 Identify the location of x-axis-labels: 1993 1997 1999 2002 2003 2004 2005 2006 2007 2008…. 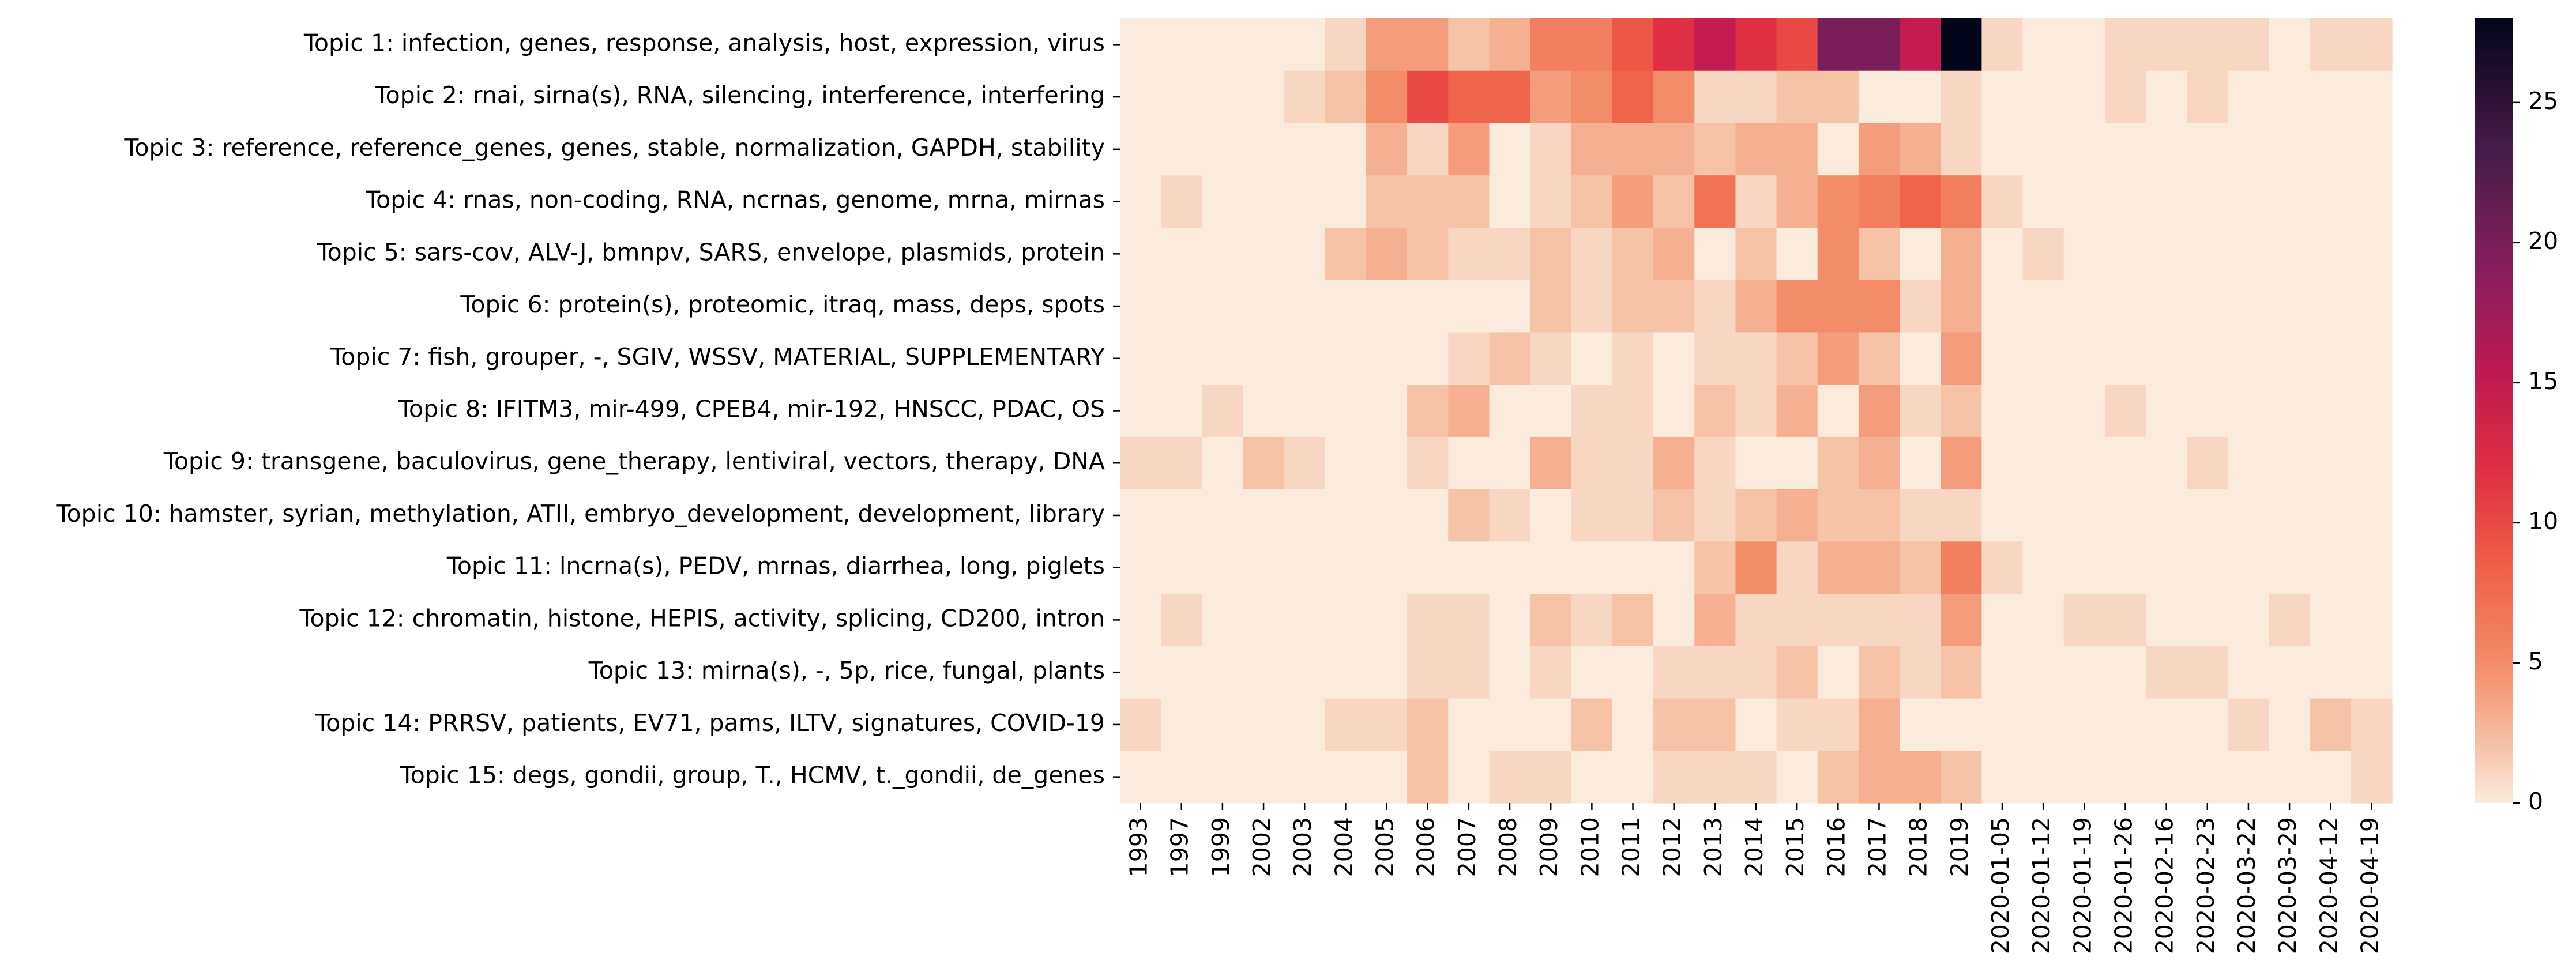
(1754, 878).